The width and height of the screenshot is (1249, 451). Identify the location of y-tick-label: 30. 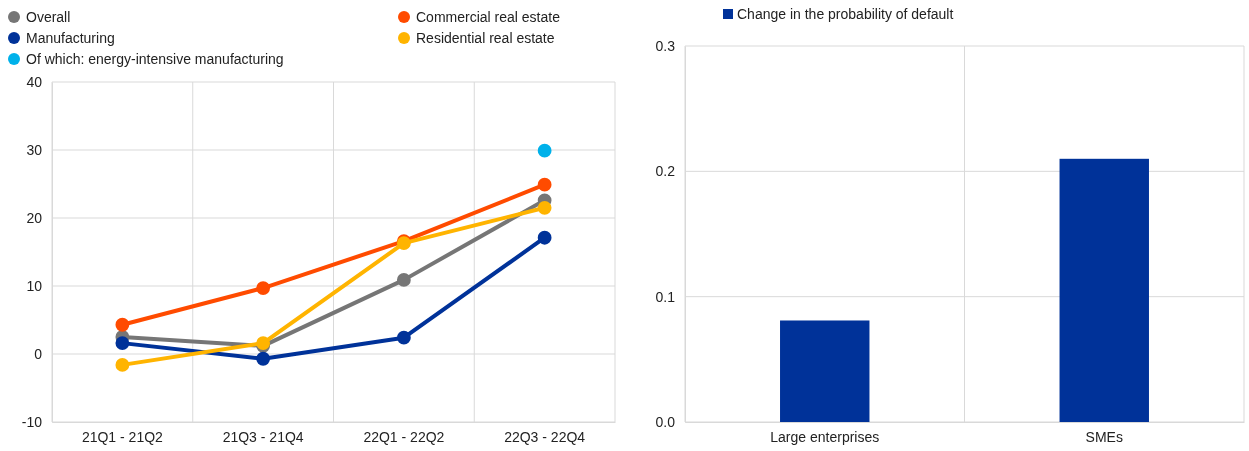
(34, 149).